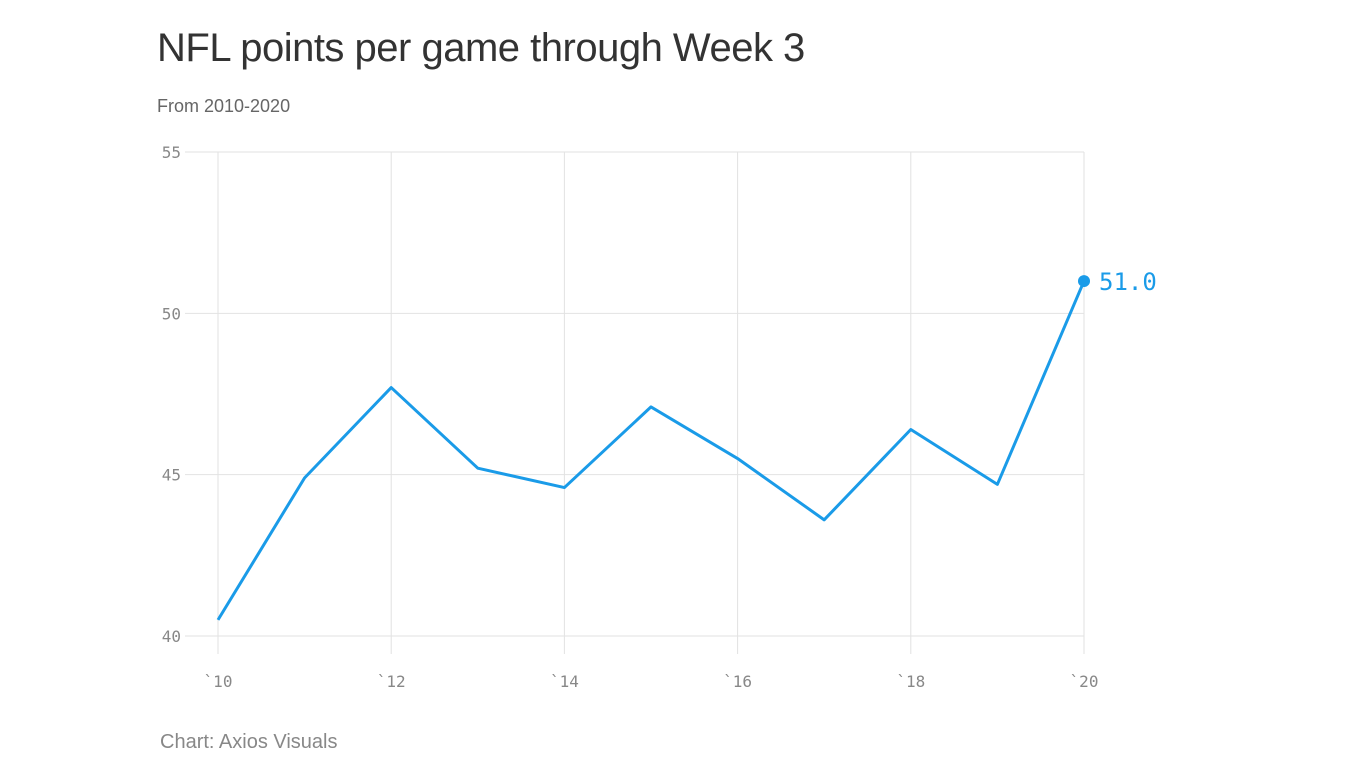 Image resolution: width=1366 pixels, height=768 pixels. What do you see at coordinates (737, 681) in the screenshot?
I see `x-tick-label: `16` at bounding box center [737, 681].